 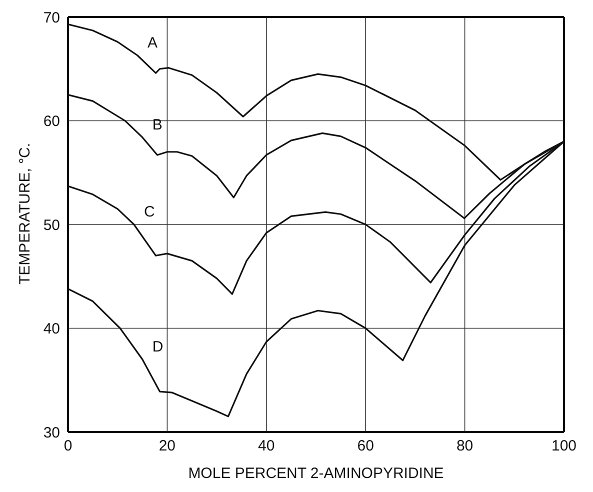 What do you see at coordinates (465, 446) in the screenshot?
I see `x-tick-label: 80` at bounding box center [465, 446].